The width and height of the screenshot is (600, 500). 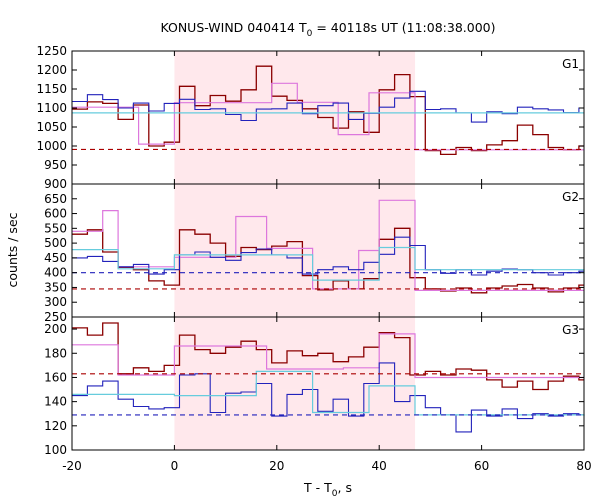 I want to click on y-tick-label: 300, so click(x=55, y=302).